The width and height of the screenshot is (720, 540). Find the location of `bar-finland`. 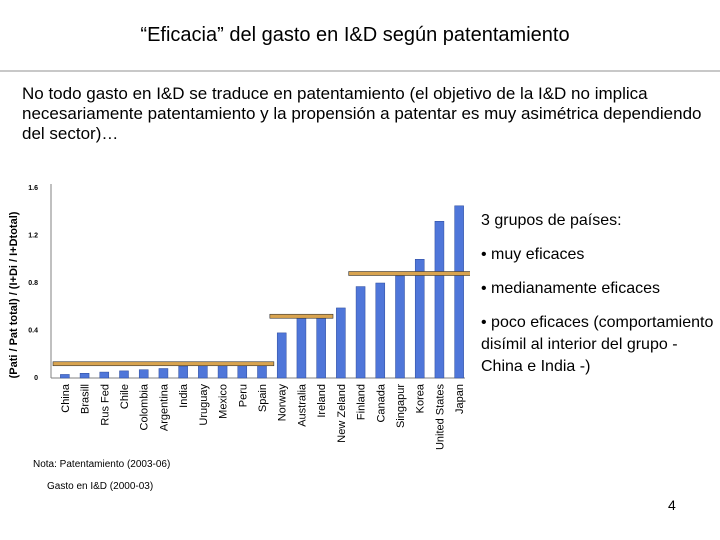

bar-finland is located at coordinates (360, 332).